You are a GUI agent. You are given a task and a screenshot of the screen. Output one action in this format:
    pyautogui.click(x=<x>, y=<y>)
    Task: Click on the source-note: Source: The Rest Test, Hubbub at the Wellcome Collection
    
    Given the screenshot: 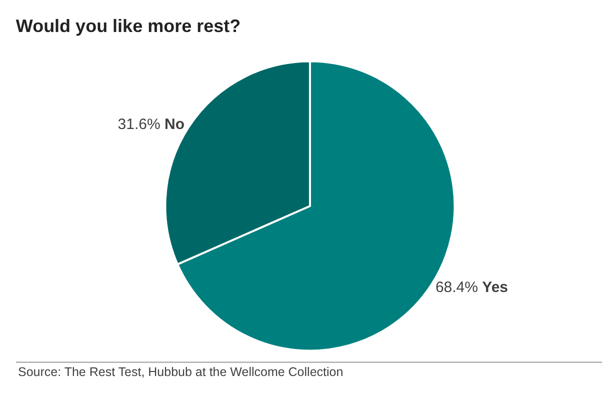 What is the action you would take?
    pyautogui.click(x=181, y=372)
    